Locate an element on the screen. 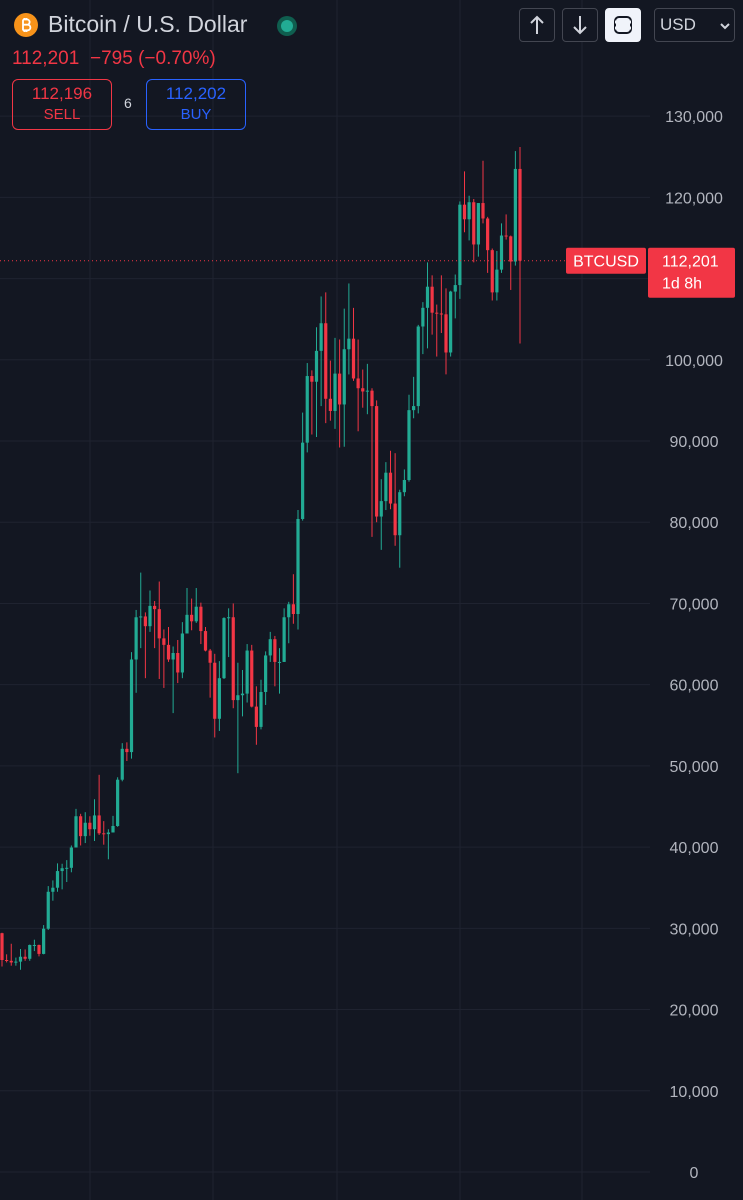 The image size is (743, 1200). y-tick-label: 50,000 is located at coordinates (694, 767).